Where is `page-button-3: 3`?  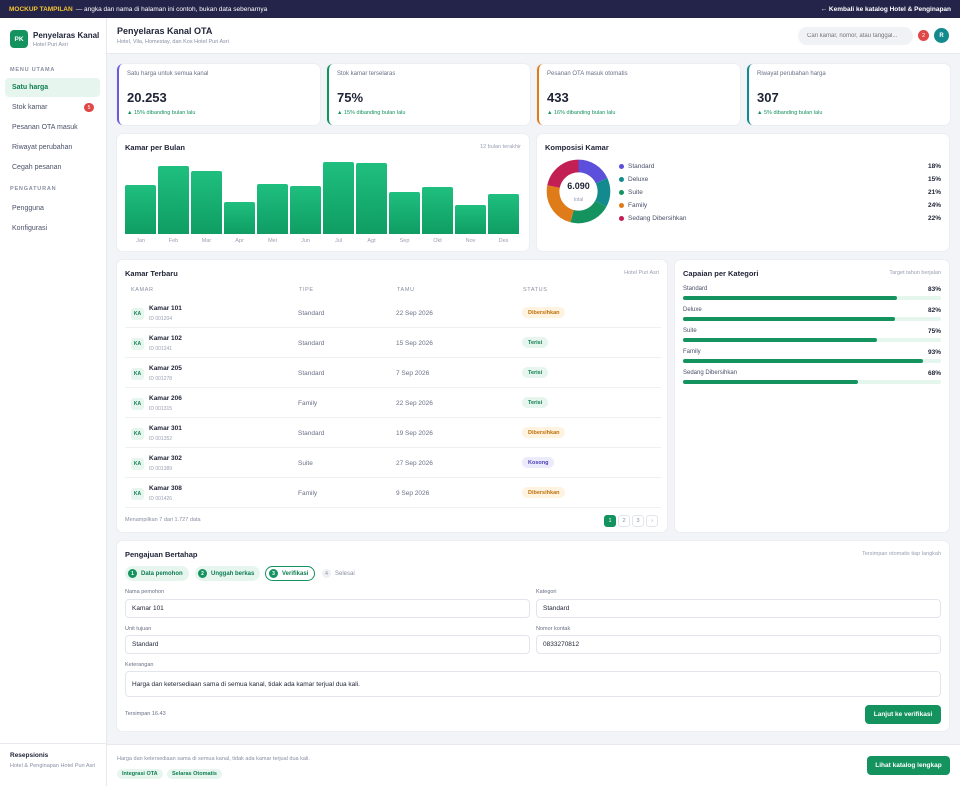
page-button-3: 3 is located at coordinates (638, 521).